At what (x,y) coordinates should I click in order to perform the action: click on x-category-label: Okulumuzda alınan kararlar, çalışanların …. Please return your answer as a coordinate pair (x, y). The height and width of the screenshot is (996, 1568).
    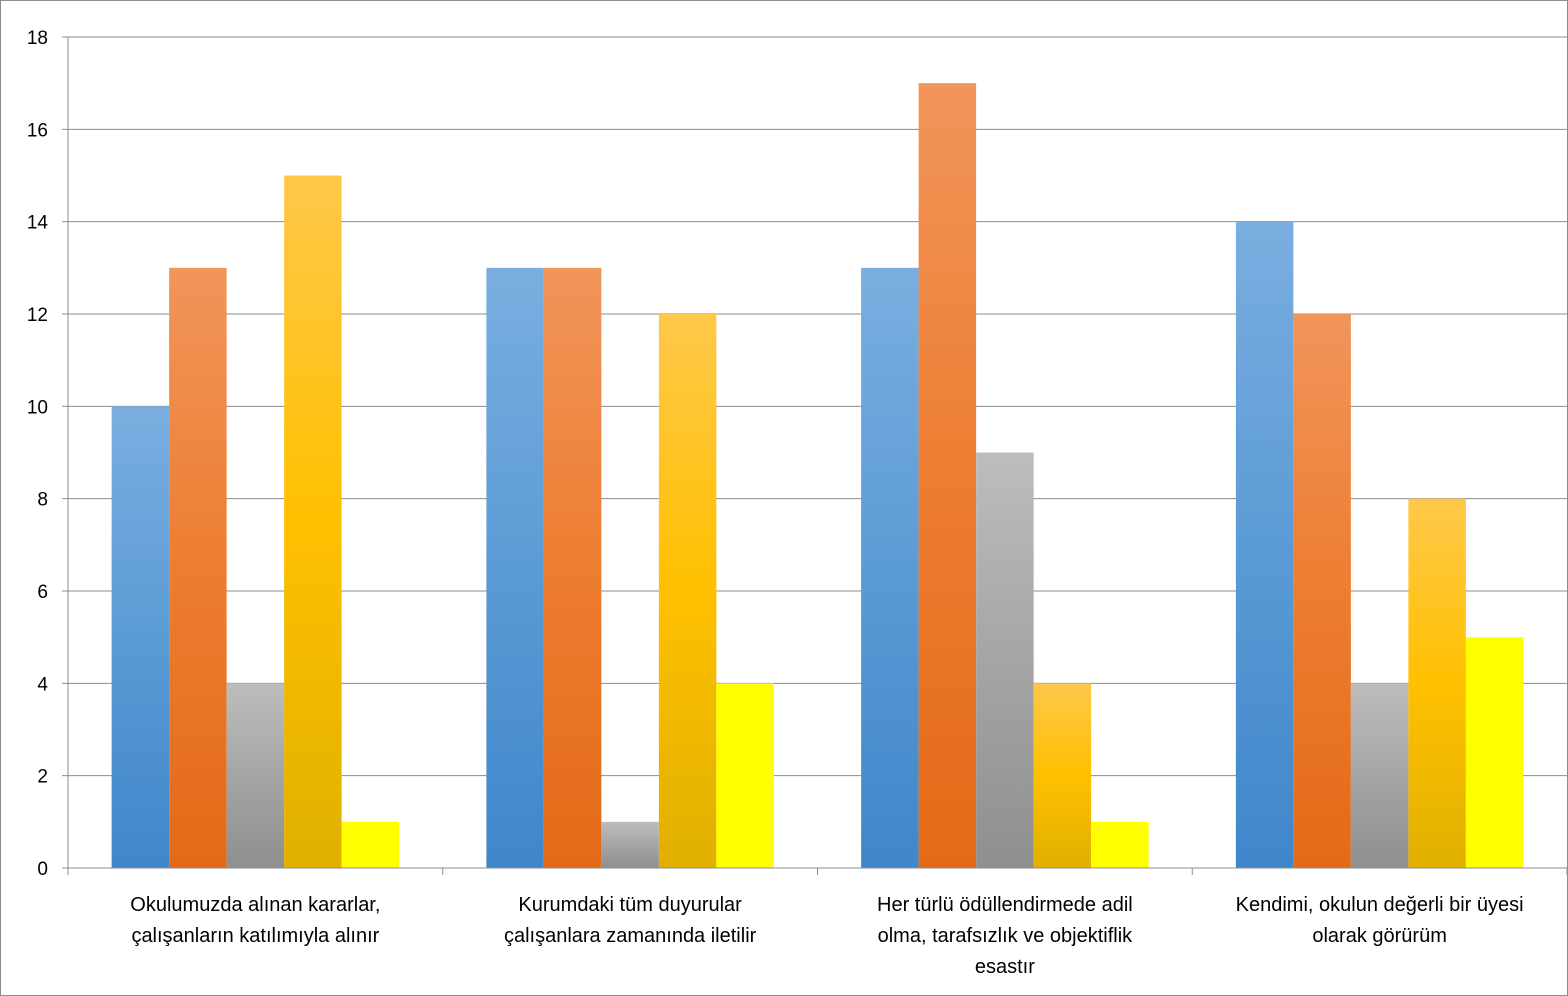
    Looking at the image, I should click on (255, 920).